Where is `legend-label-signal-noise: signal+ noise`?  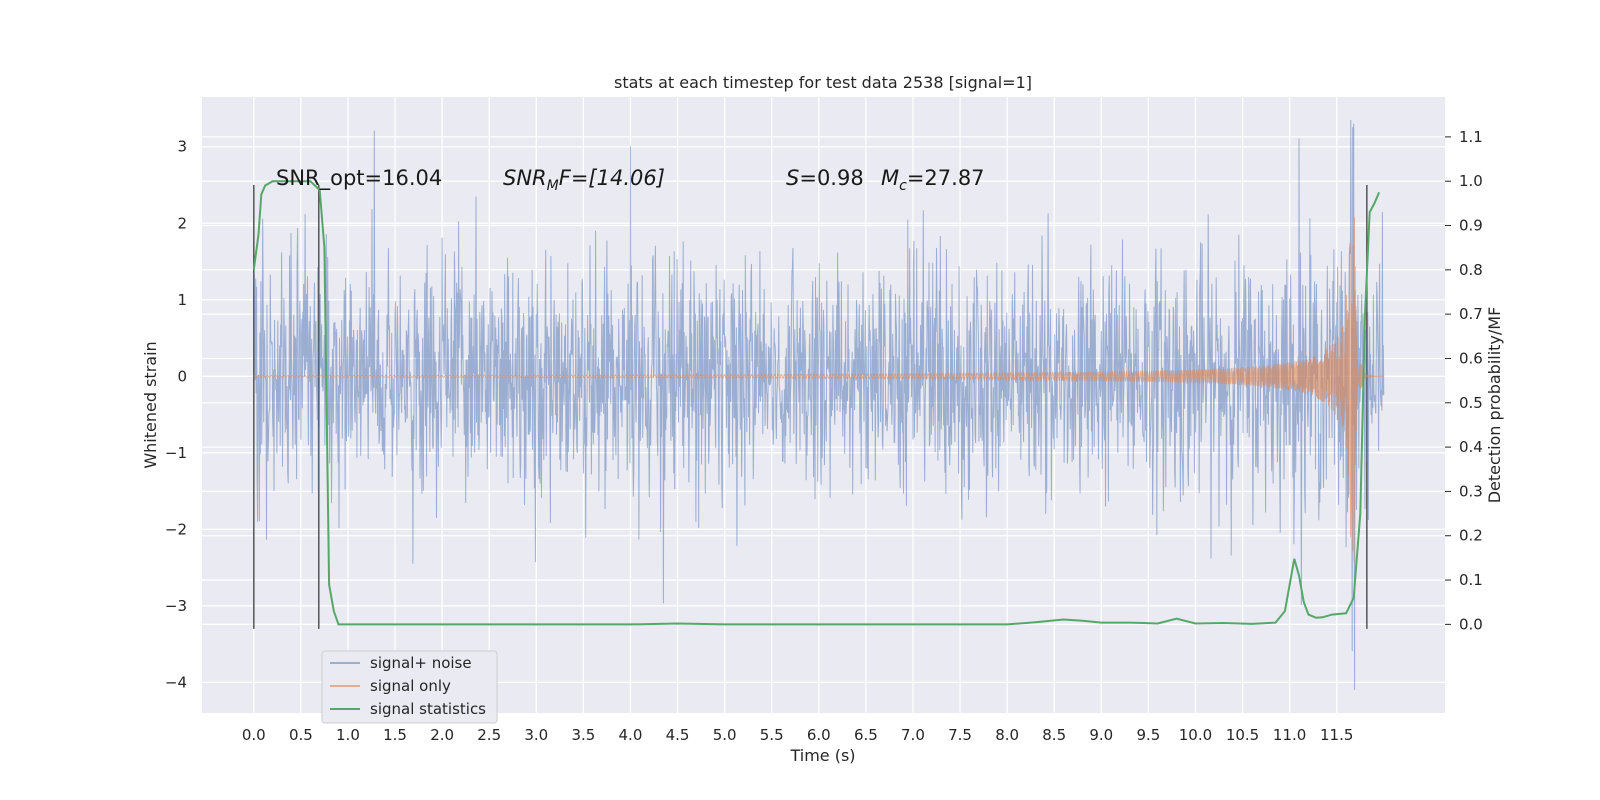
legend-label-signal-noise: signal+ noise is located at coordinates (421, 663).